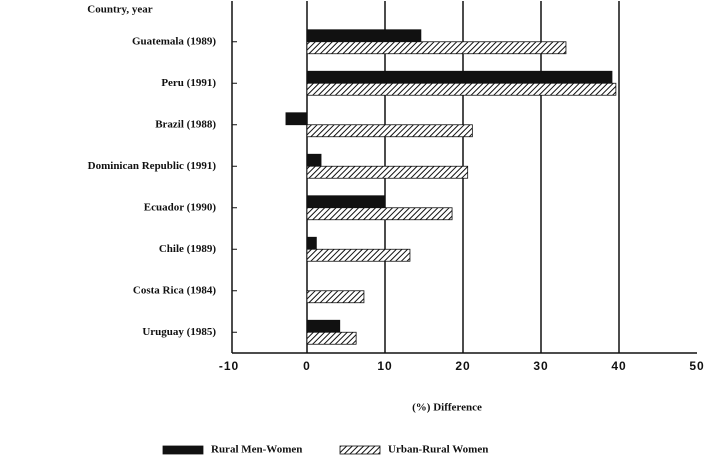  I want to click on y-tick-label: Guatemala (1989), so click(174, 41).